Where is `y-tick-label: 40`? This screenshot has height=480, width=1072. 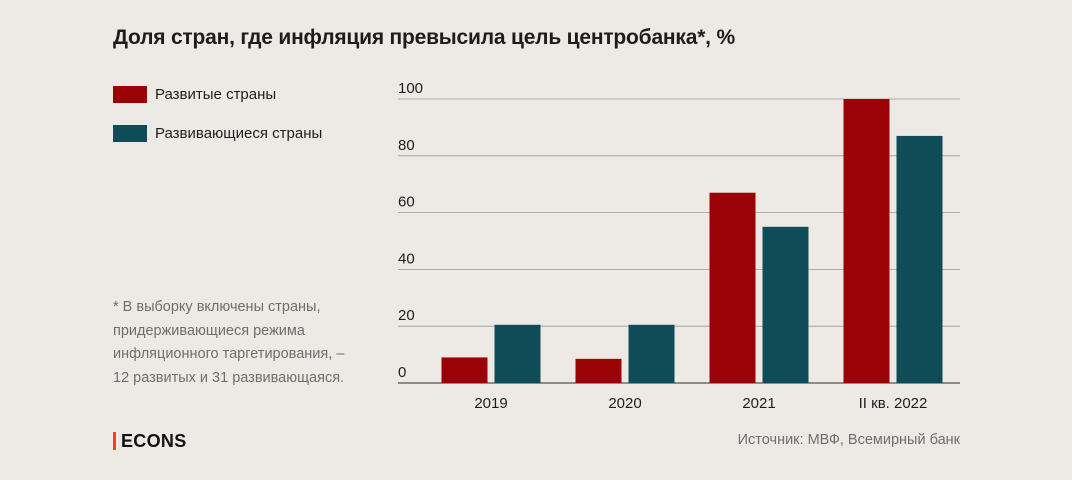 y-tick-label: 40 is located at coordinates (406, 258).